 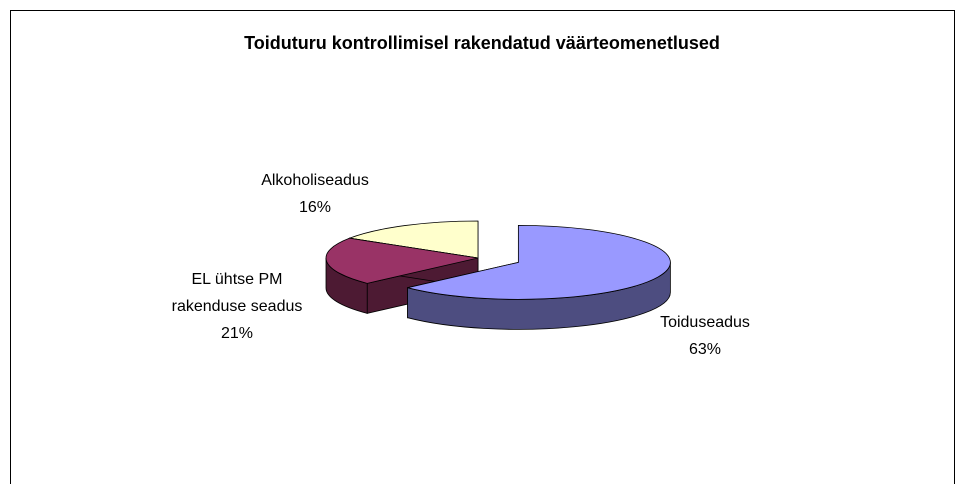 I want to click on slice-label: EL ühtse PM rakenduse seadus 21%, so click(x=237, y=306).